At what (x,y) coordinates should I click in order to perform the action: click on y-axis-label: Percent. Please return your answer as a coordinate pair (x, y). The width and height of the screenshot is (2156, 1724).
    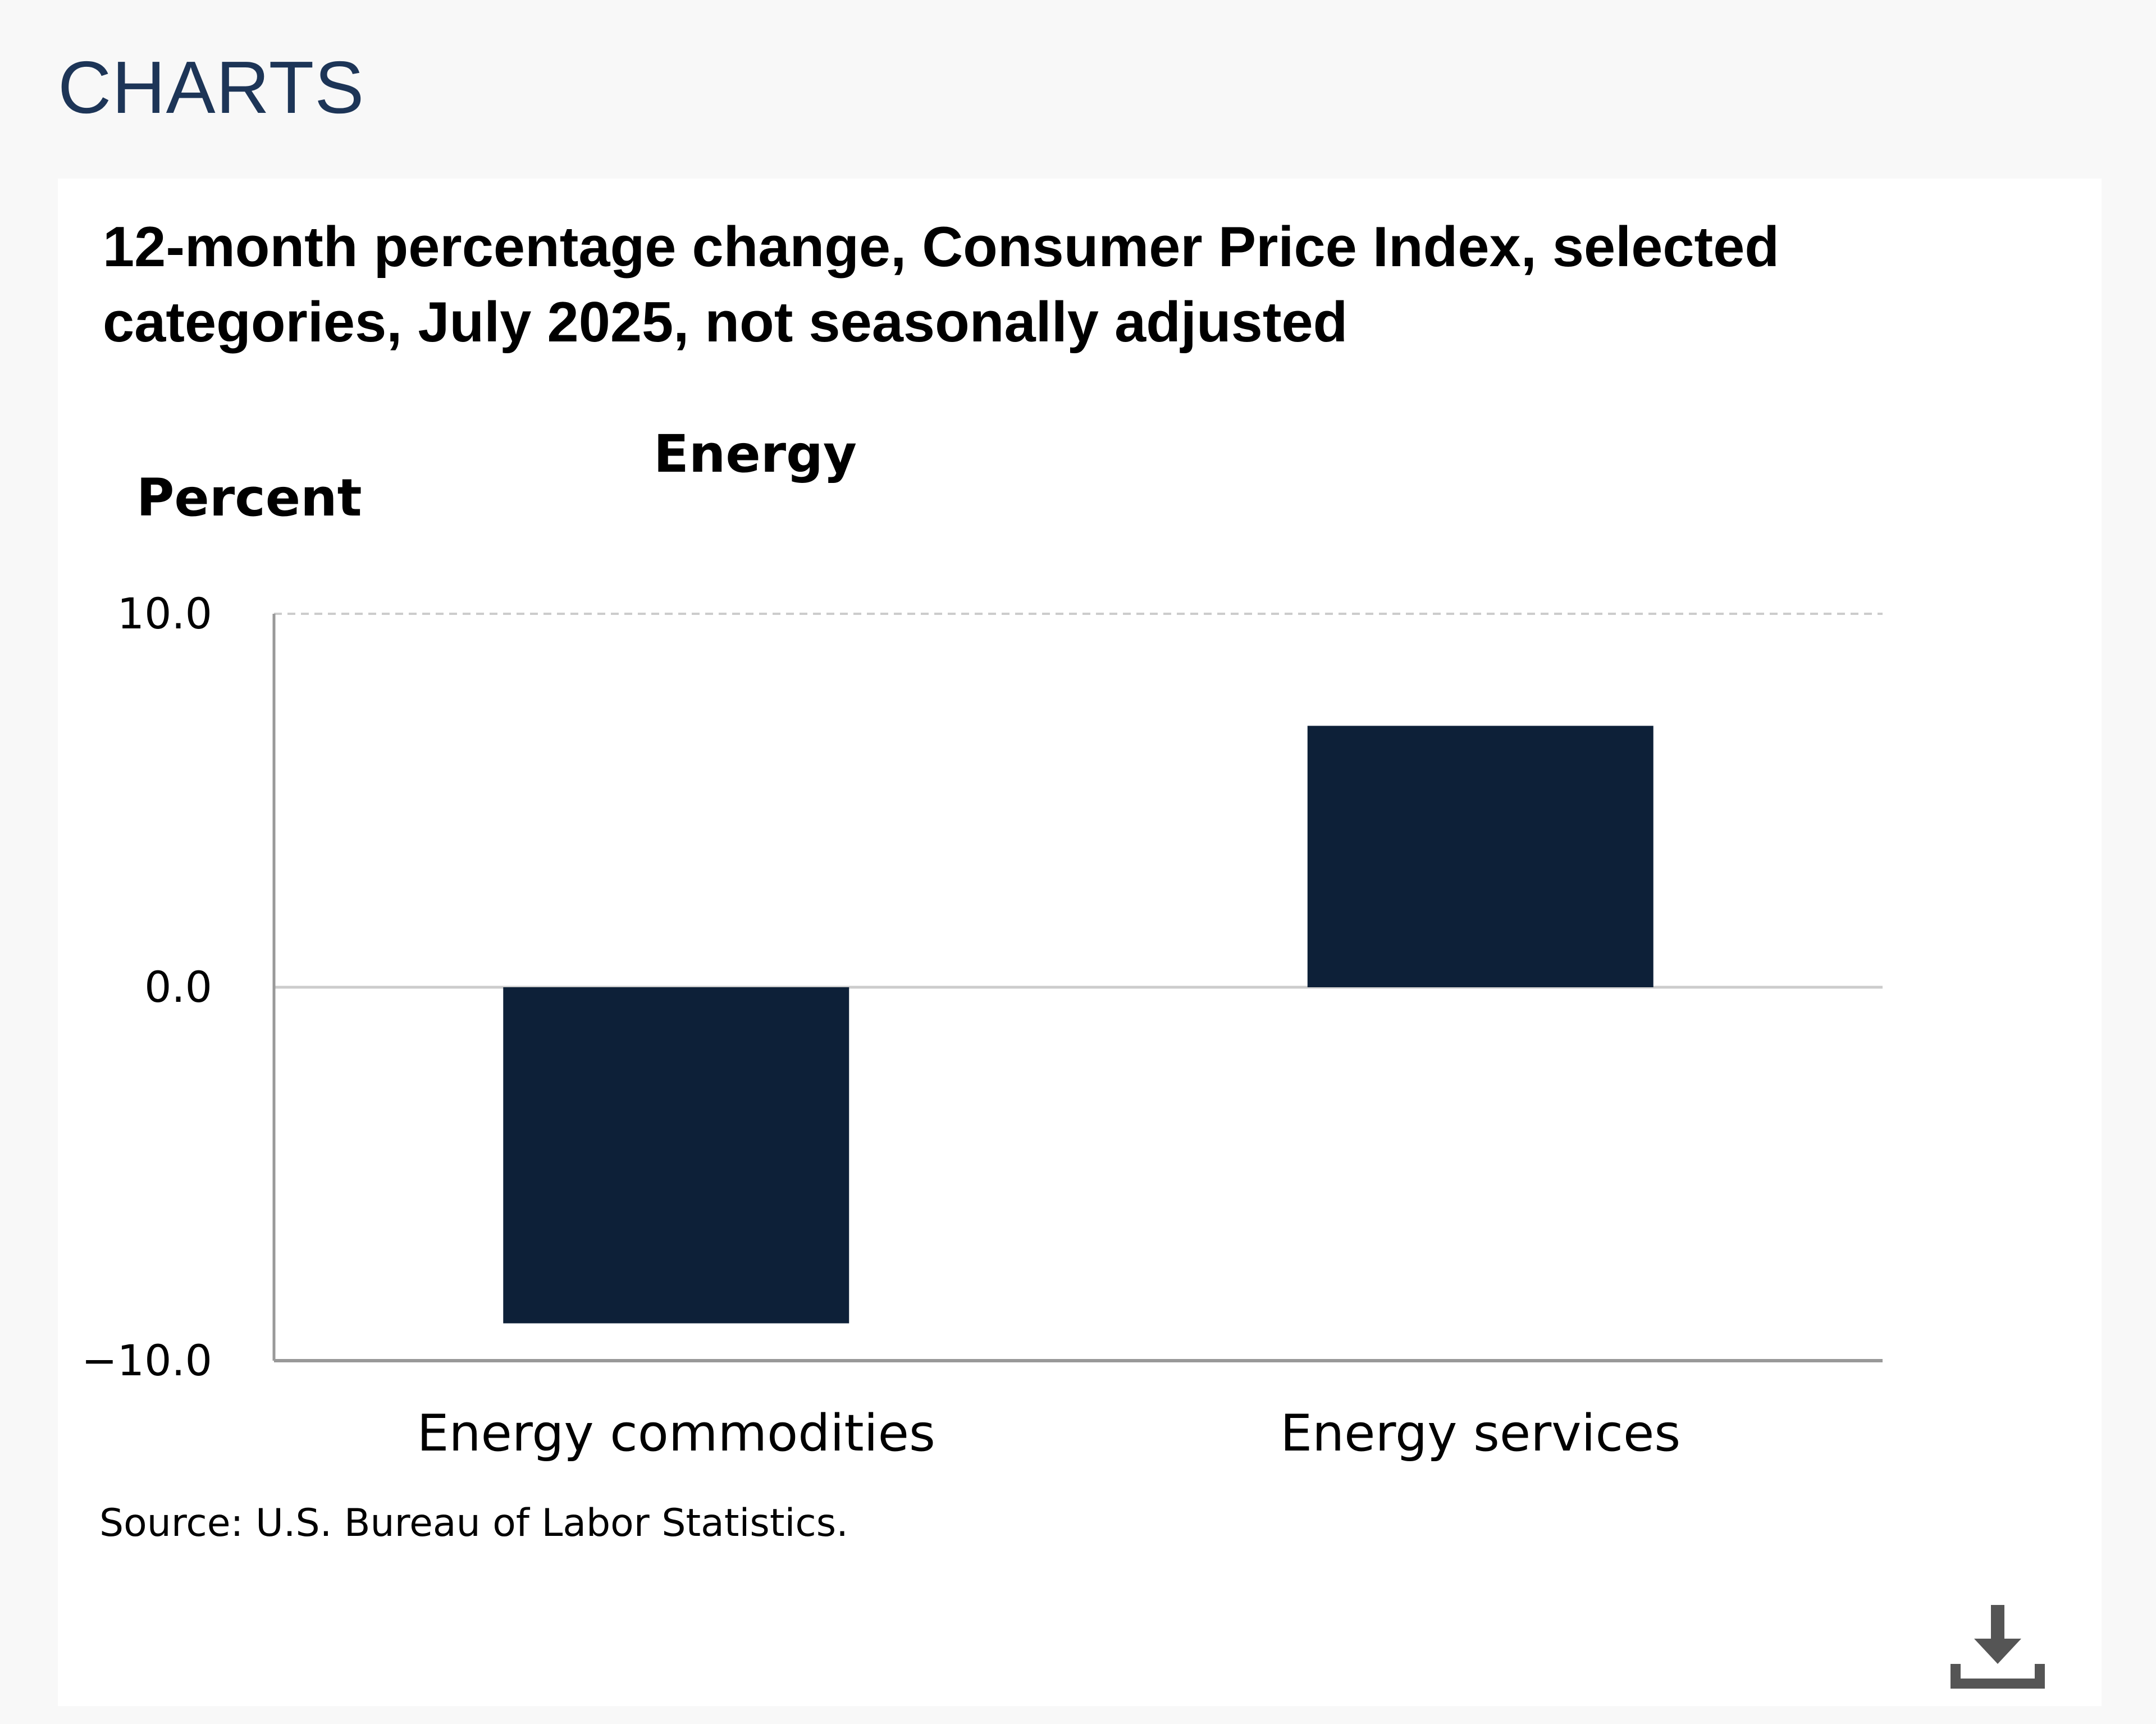
    Looking at the image, I should click on (249, 498).